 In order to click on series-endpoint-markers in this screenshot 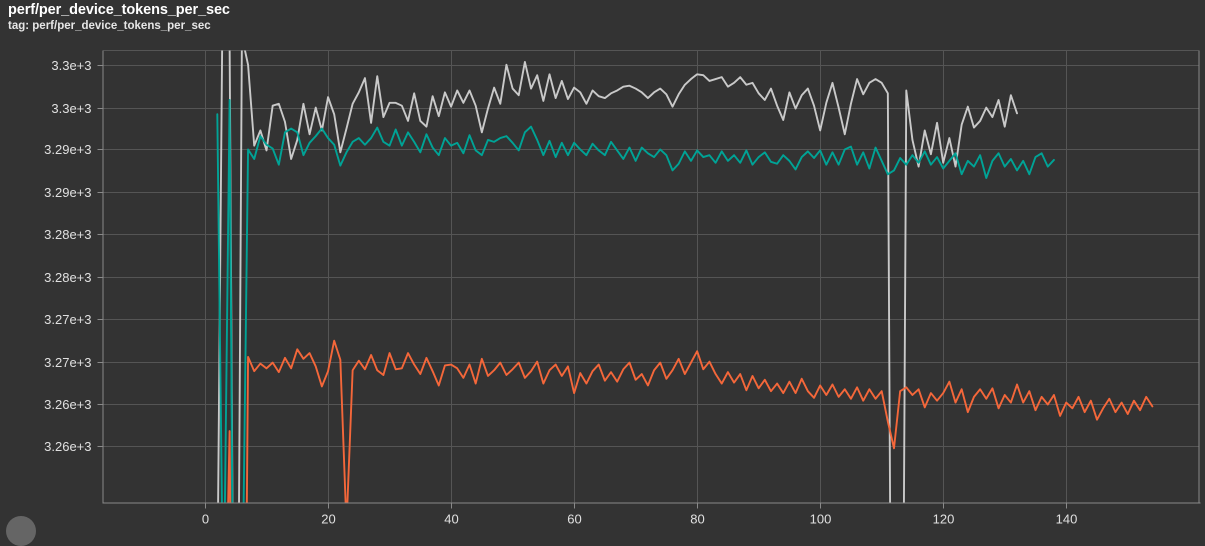, I will do `click(1050, 2)`.